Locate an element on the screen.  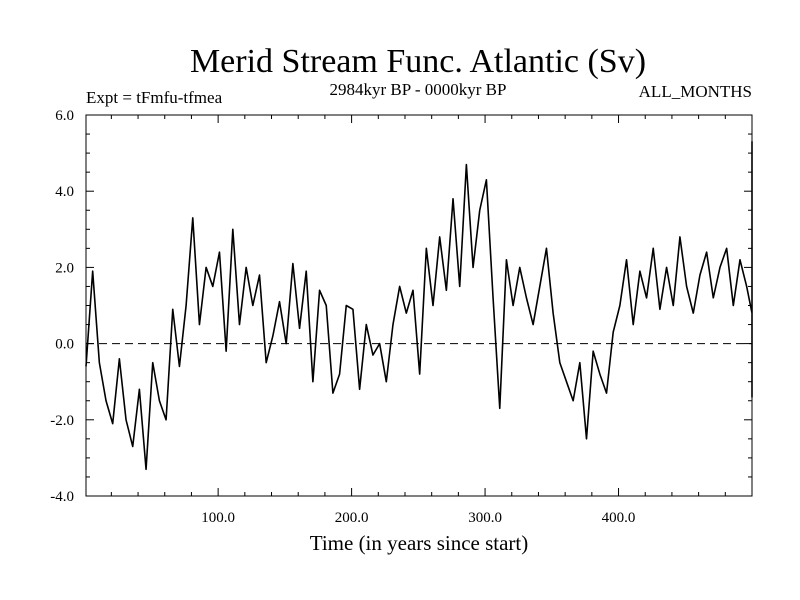
x-tick-label: 100.0 is located at coordinates (218, 518).